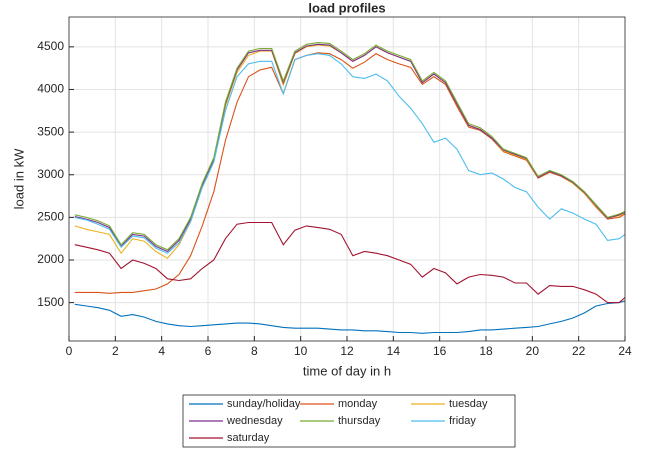 Image resolution: width=651 pixels, height=450 pixels. I want to click on legend-box, so click(349, 421).